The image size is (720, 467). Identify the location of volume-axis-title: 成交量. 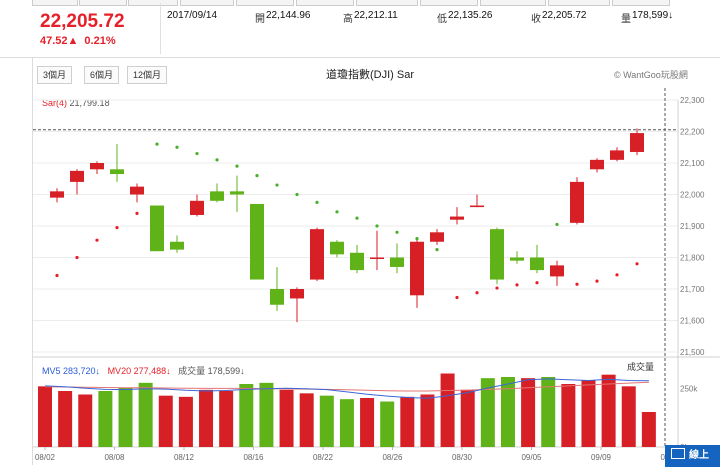
(641, 367).